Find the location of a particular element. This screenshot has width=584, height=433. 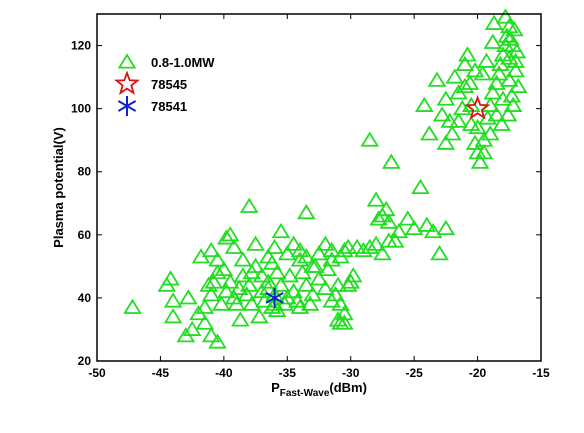

legend-label: 78545 is located at coordinates (169, 84).